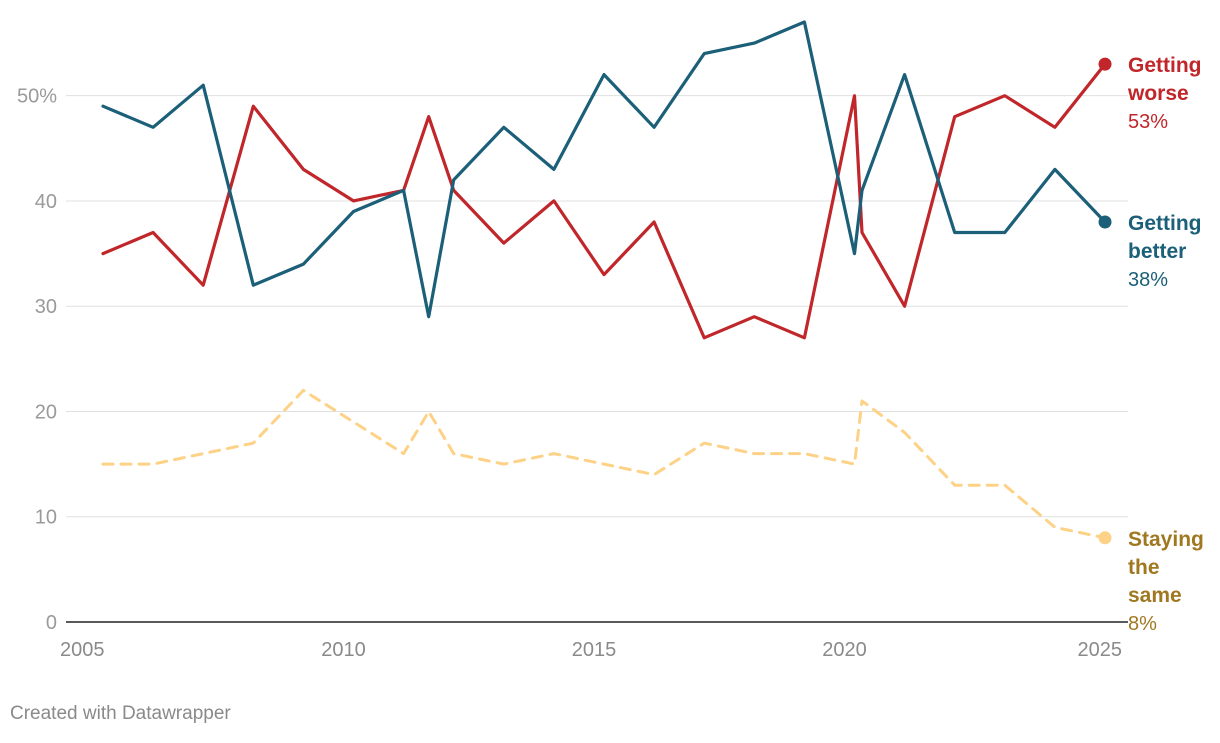 The height and width of the screenshot is (743, 1220). Describe the element at coordinates (120, 713) in the screenshot. I see `footer-credit: Created with Datawrapper` at that location.